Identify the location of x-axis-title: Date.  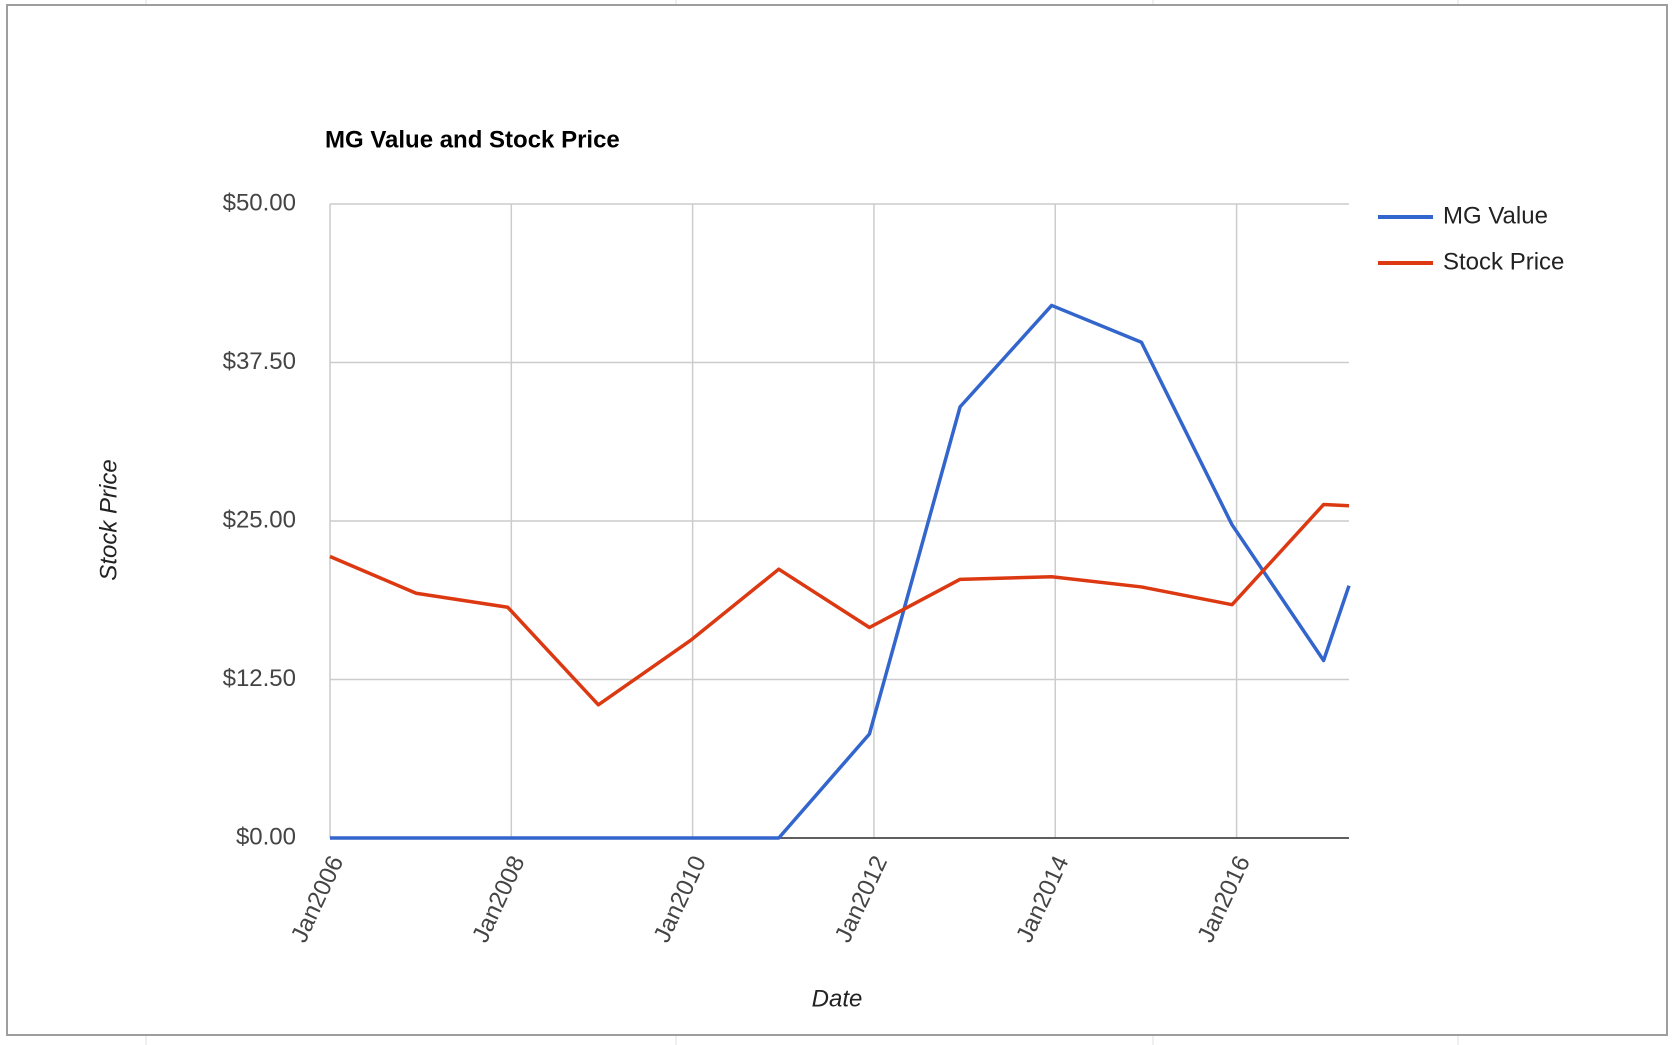
(837, 998).